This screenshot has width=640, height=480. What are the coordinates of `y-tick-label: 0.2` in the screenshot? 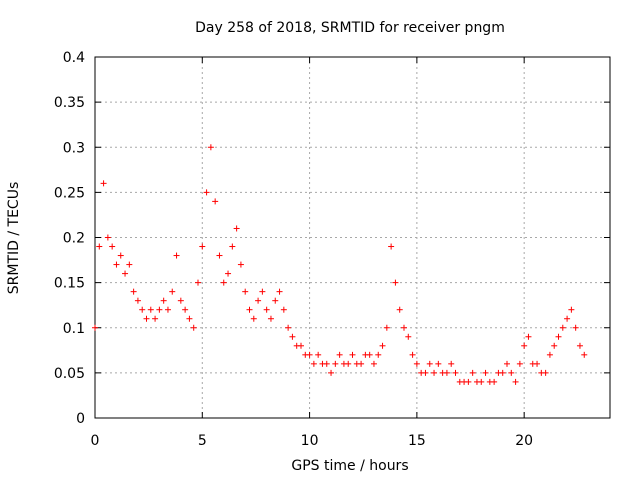 It's located at (74, 239).